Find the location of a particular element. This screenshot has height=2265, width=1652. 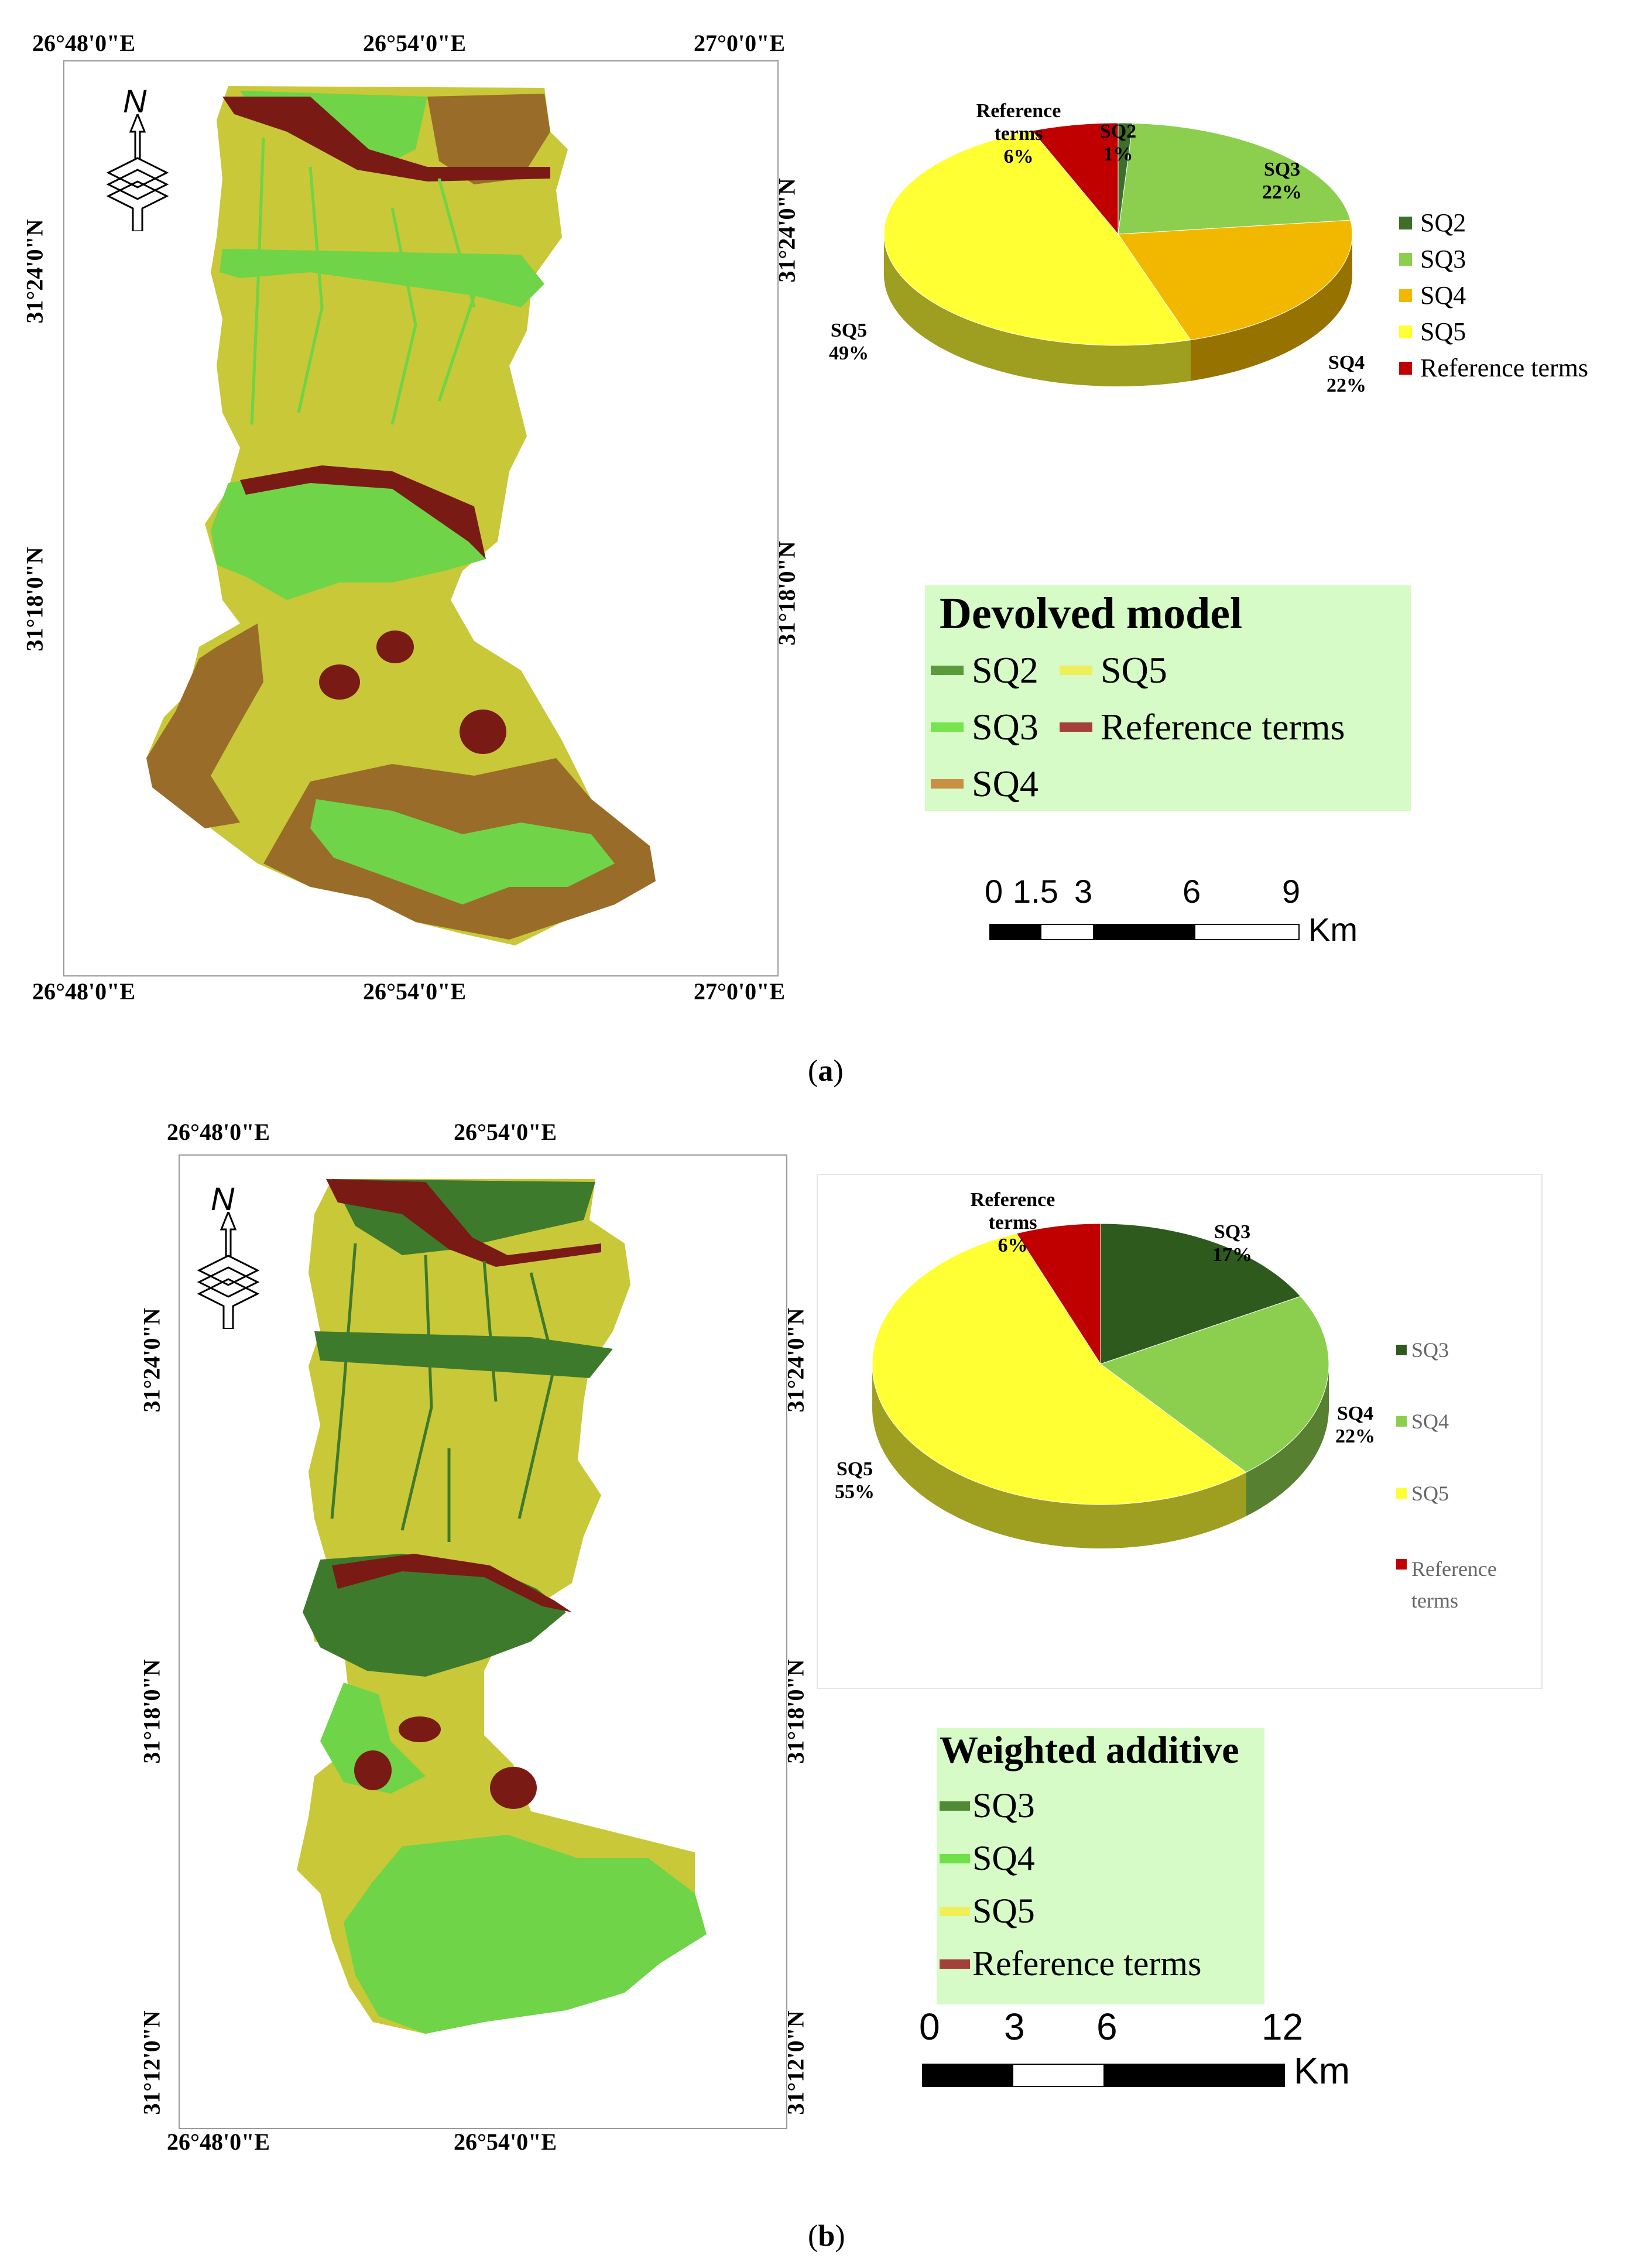

map-region-sq4-top is located at coordinates (488, 139).